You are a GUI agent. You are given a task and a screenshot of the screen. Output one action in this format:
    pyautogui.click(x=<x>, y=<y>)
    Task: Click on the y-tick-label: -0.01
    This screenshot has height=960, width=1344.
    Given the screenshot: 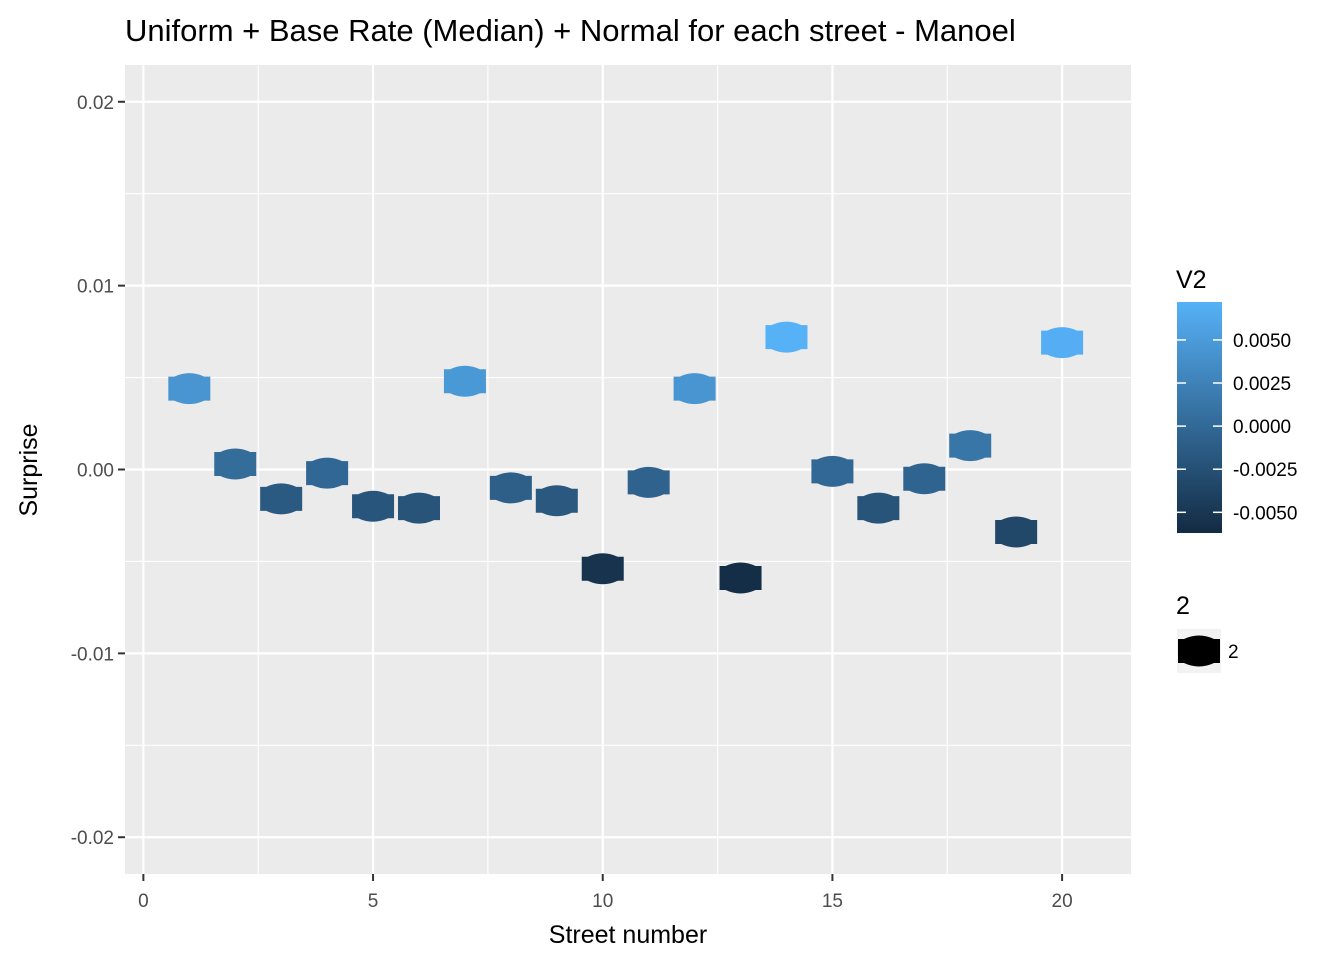 What is the action you would take?
    pyautogui.click(x=92, y=654)
    